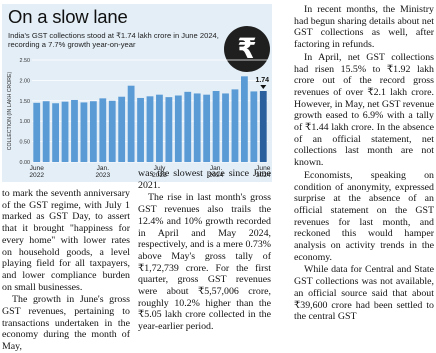 Image resolution: width=436 pixels, height=353 pixels. Describe the element at coordinates (216, 126) in the screenshot. I see `bar-jan-2024` at that location.